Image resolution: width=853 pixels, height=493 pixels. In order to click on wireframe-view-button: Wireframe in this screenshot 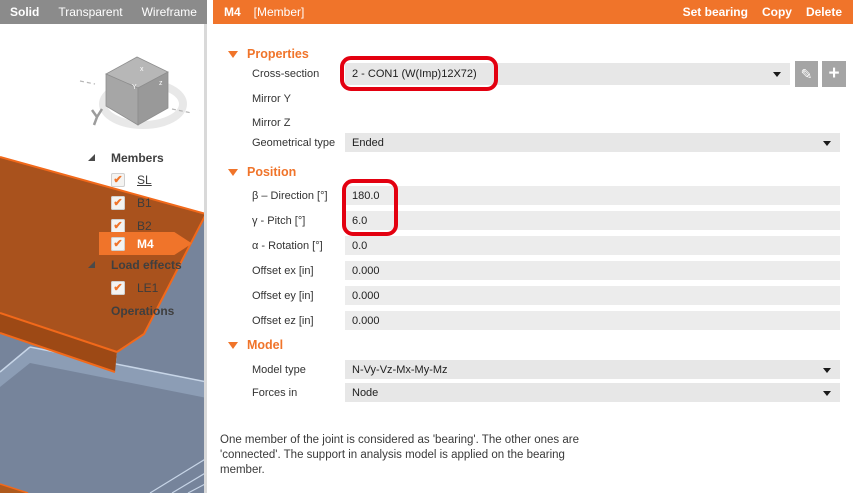, I will do `click(169, 12)`.